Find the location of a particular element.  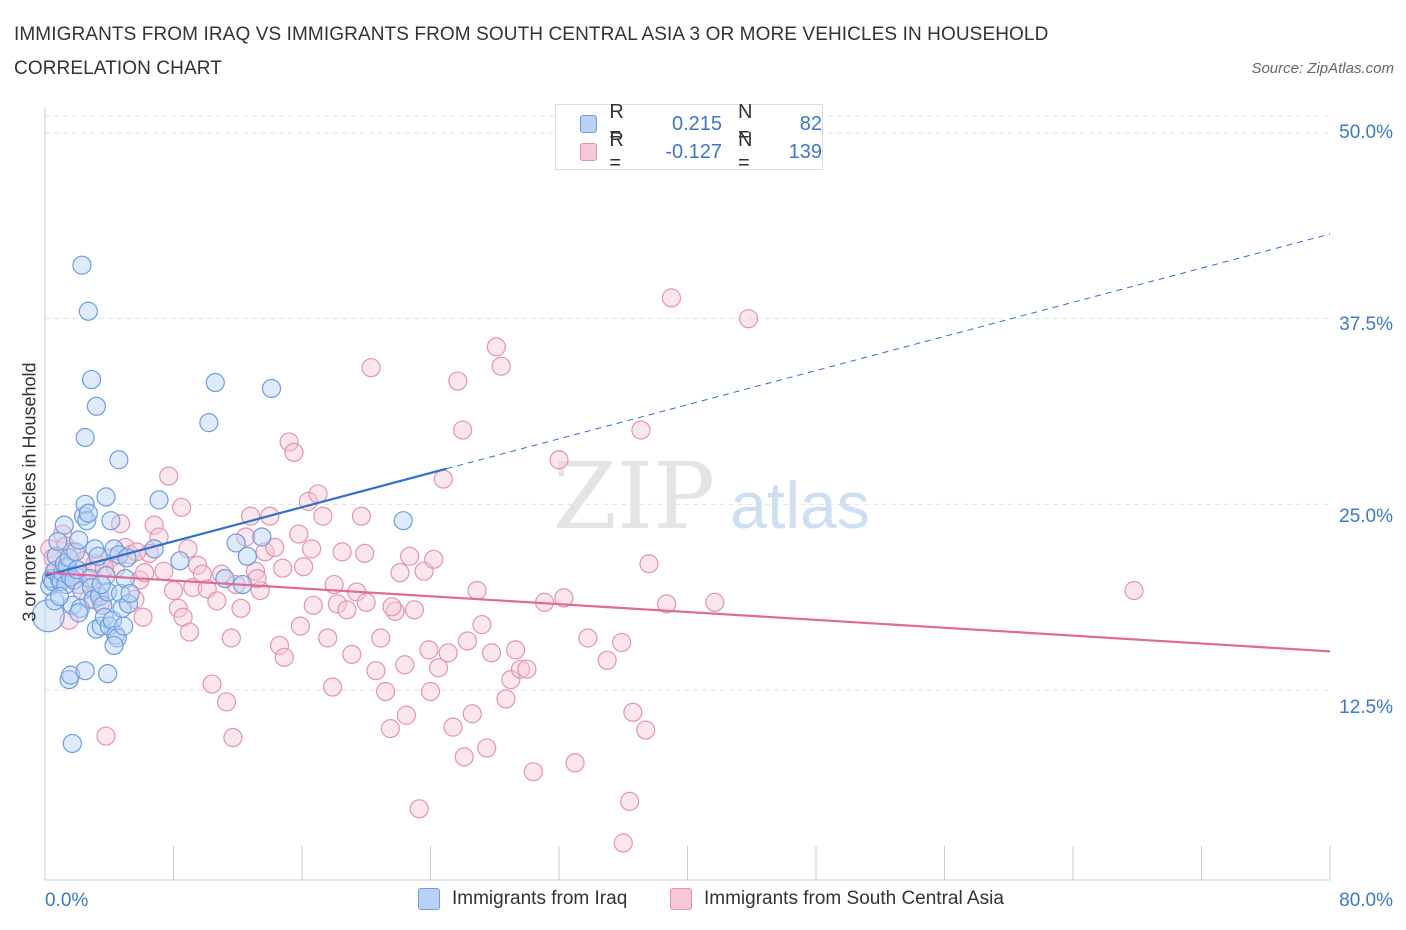

r-label: R = is located at coordinates (616, 151).